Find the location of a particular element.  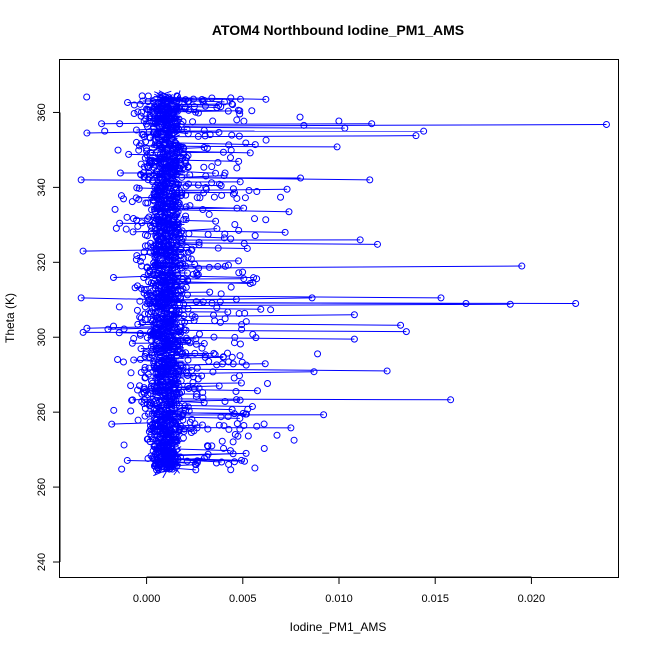

x-tick-label: 0.015 is located at coordinates (435, 599).